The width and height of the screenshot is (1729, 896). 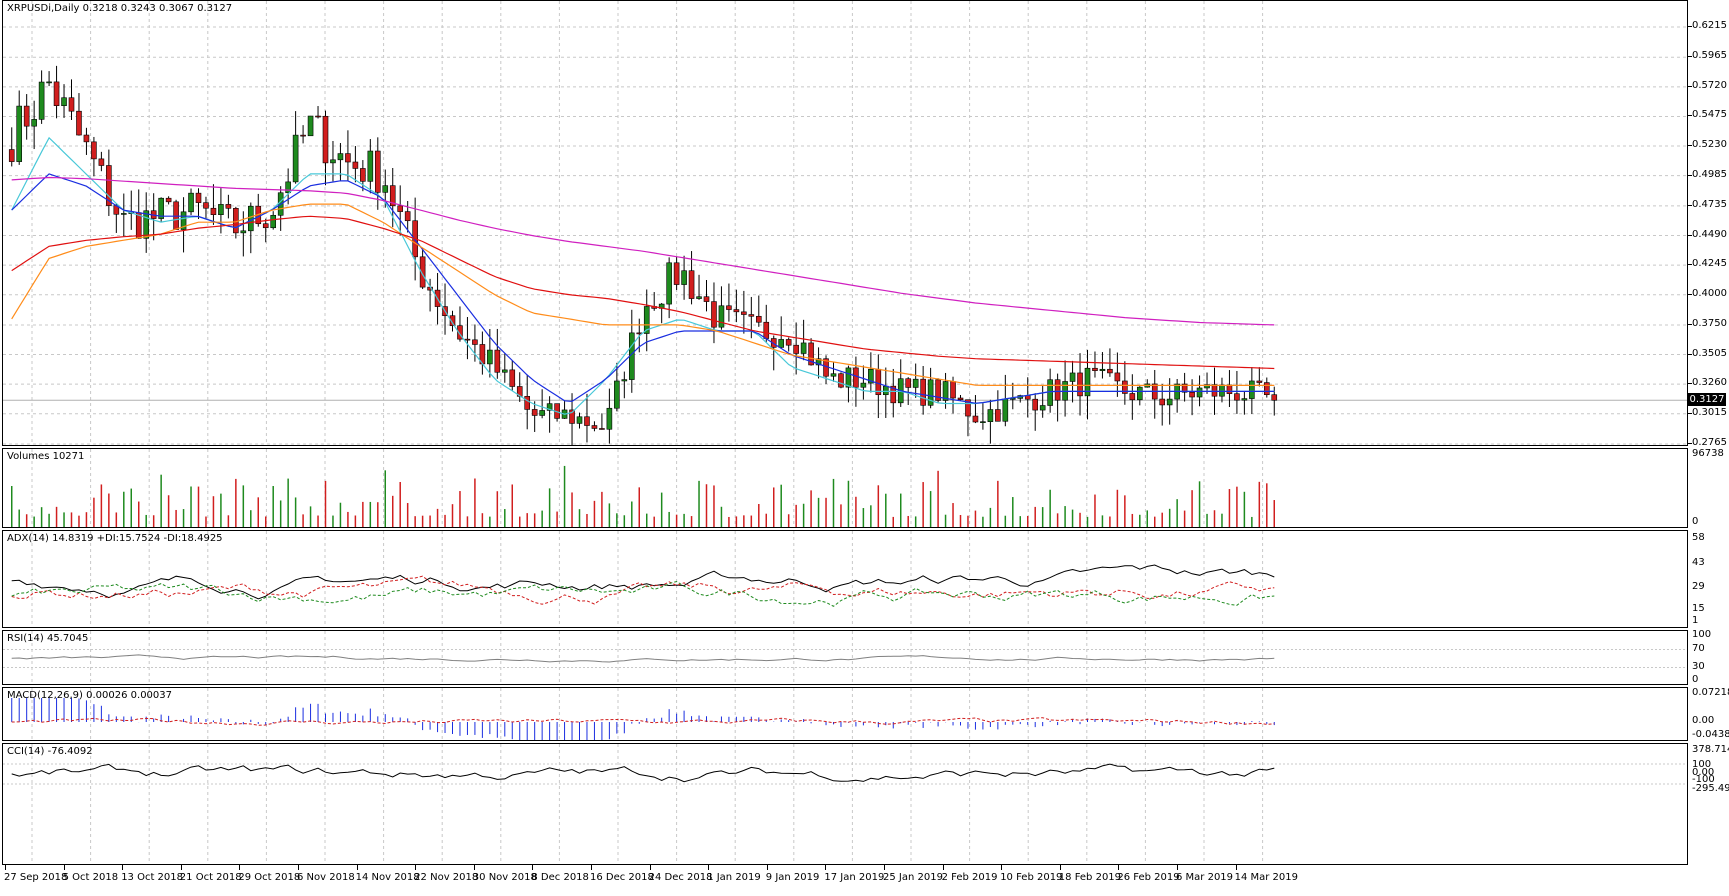 What do you see at coordinates (1709, 85) in the screenshot?
I see `price-axis-label: 0.5720` at bounding box center [1709, 85].